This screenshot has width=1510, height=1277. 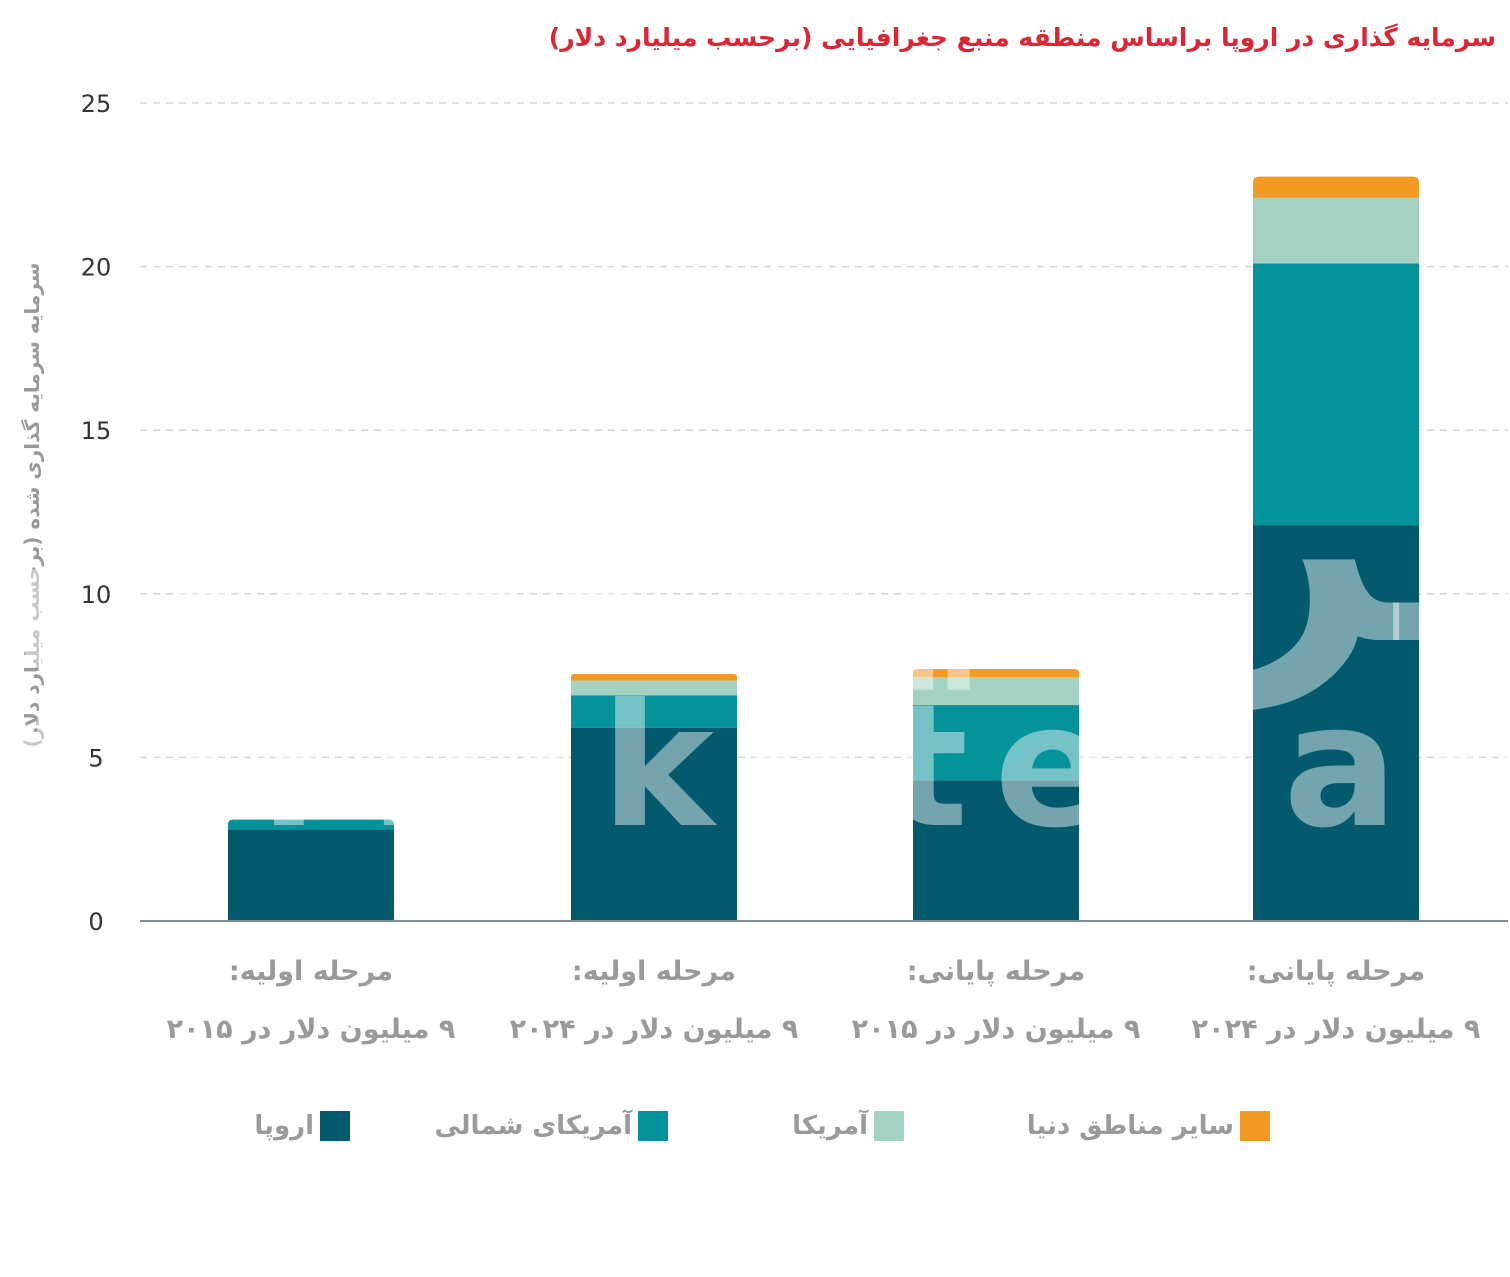 I want to click on legend-item-north-america: آمریکای شمالی, so click(x=551, y=1126).